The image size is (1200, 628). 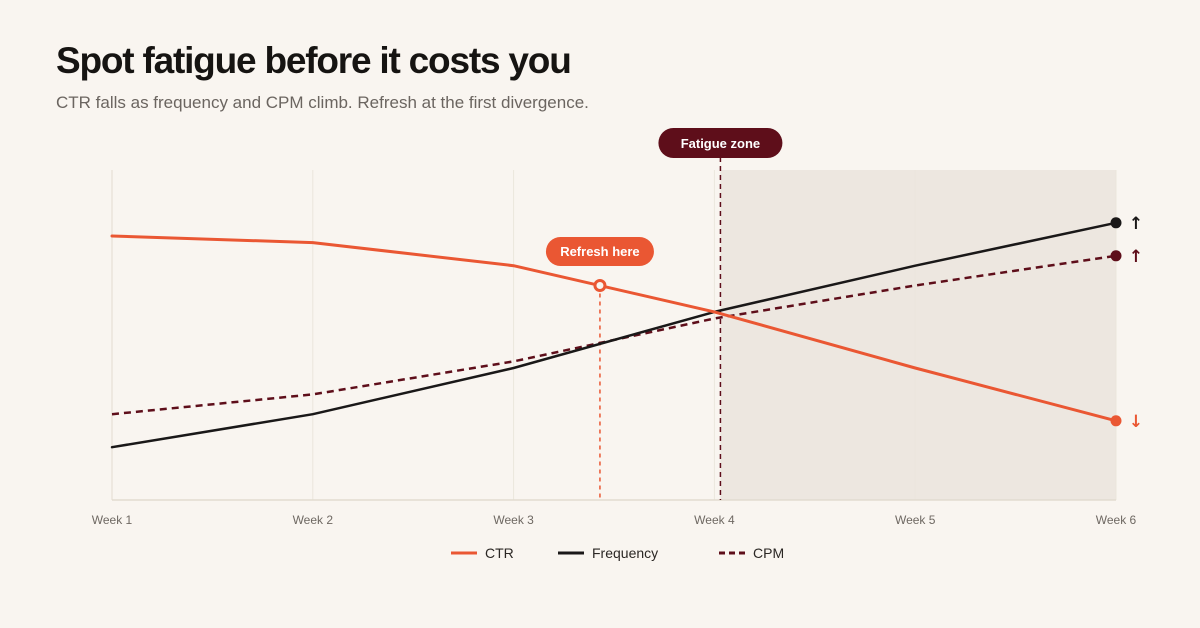 What do you see at coordinates (1116, 223) in the screenshot?
I see `frequency-end-dot` at bounding box center [1116, 223].